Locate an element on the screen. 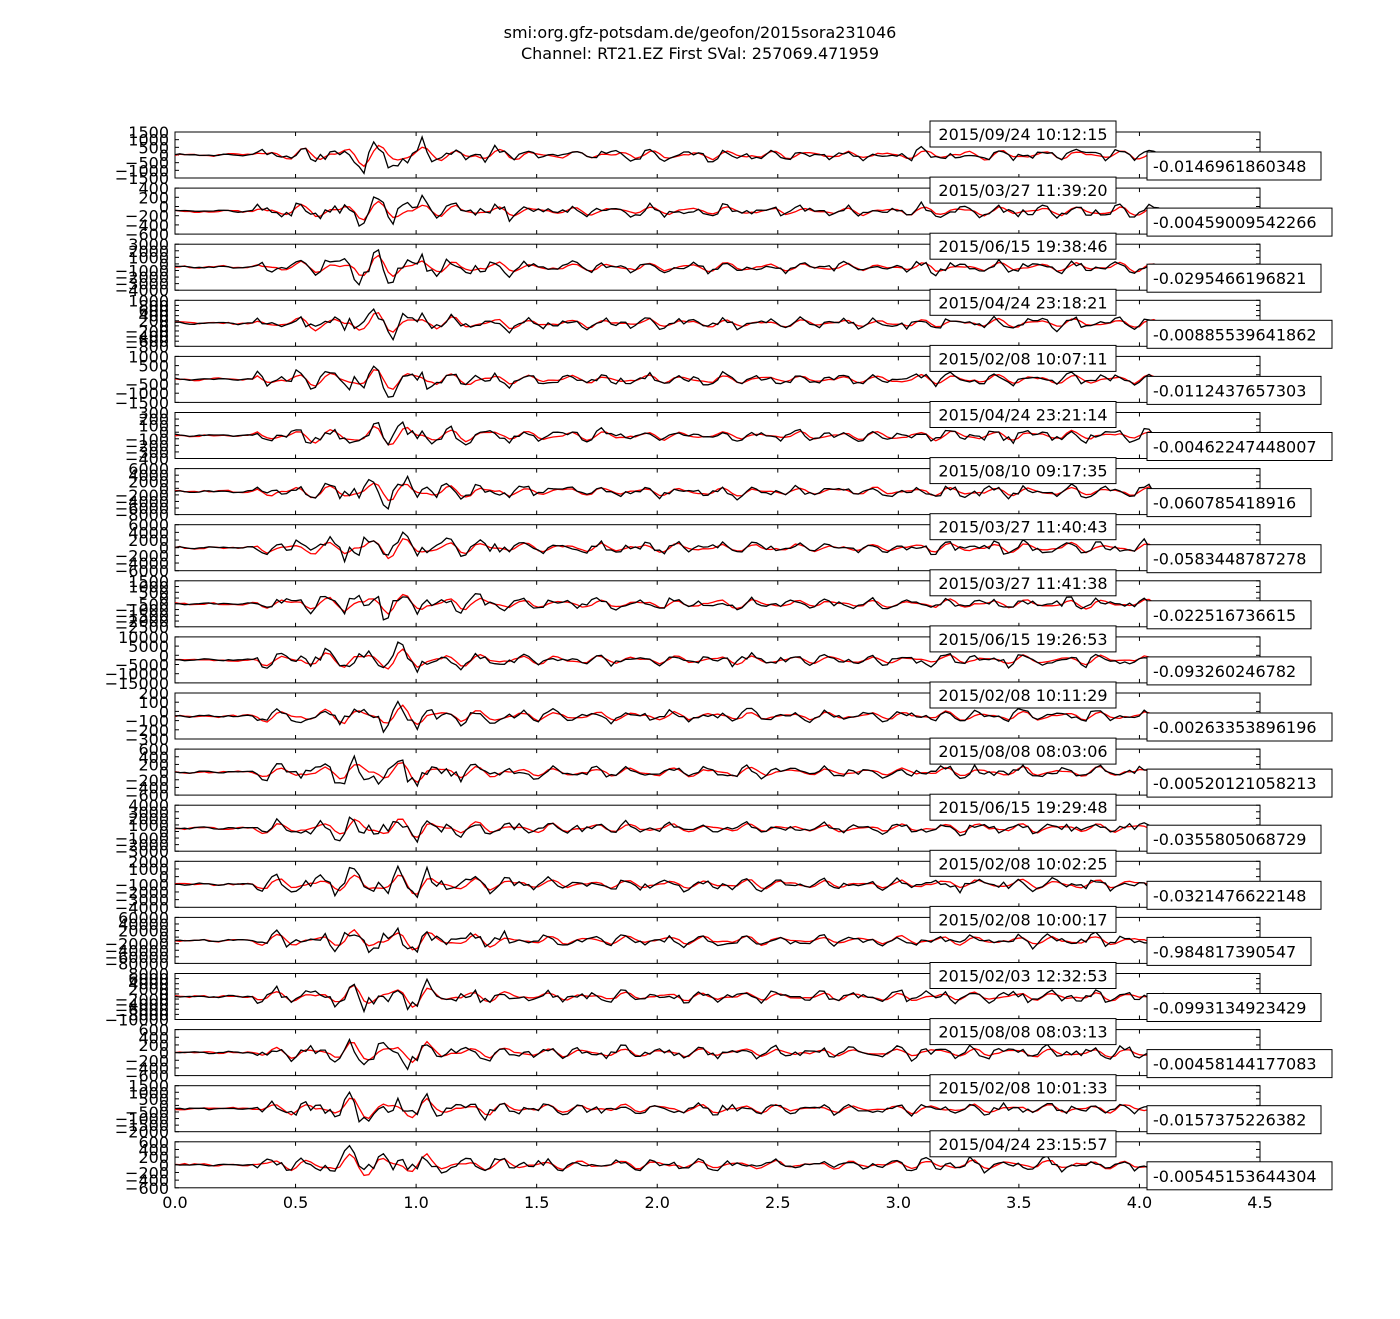 The image size is (1400, 1319). y-tick-label: 800 is located at coordinates (153, 305).